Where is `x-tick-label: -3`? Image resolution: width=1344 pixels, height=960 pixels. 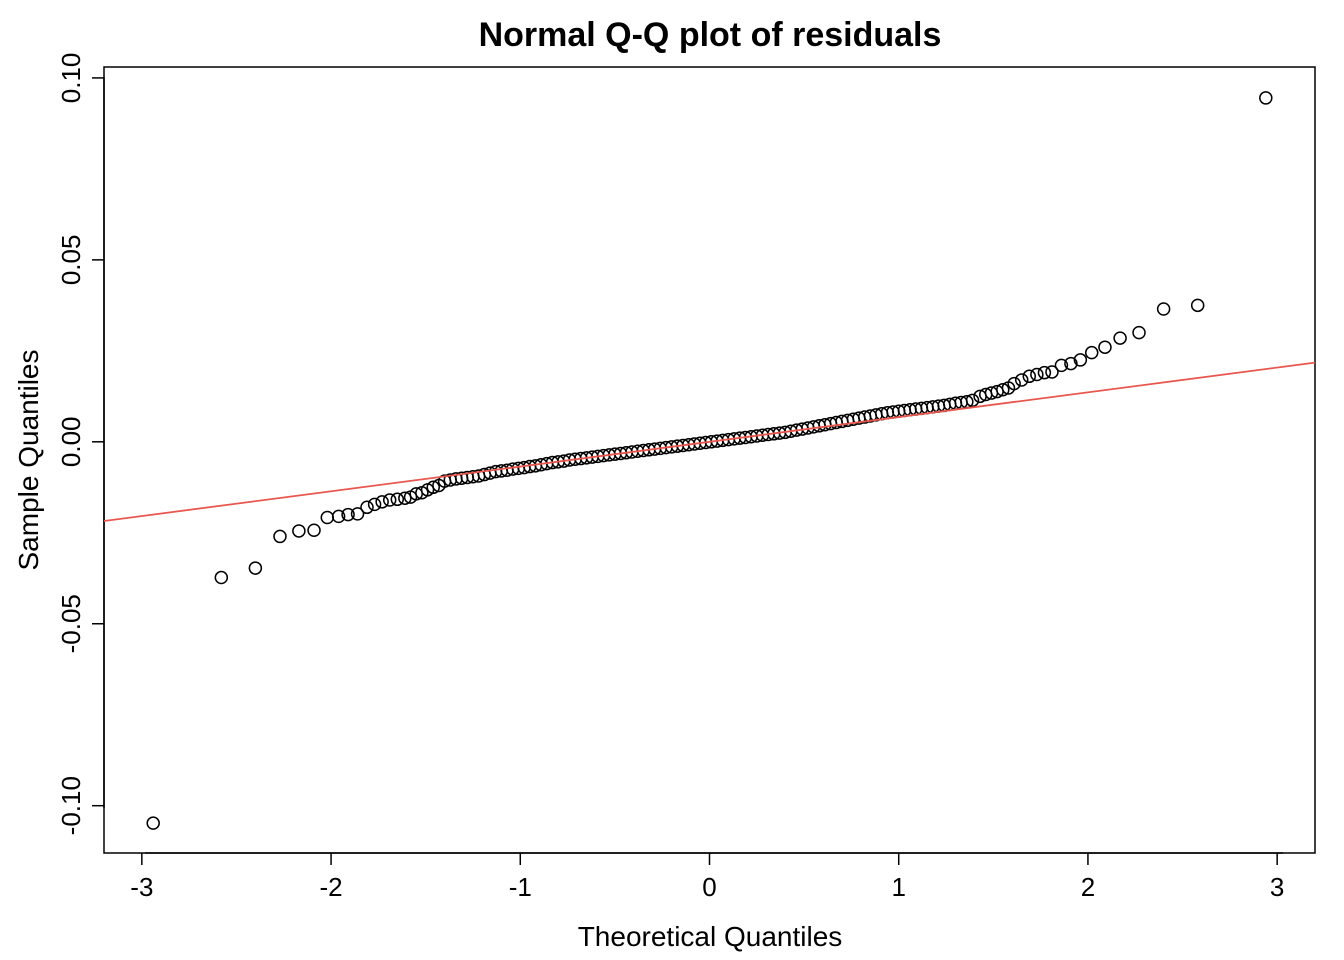
x-tick-label: -3 is located at coordinates (141, 887).